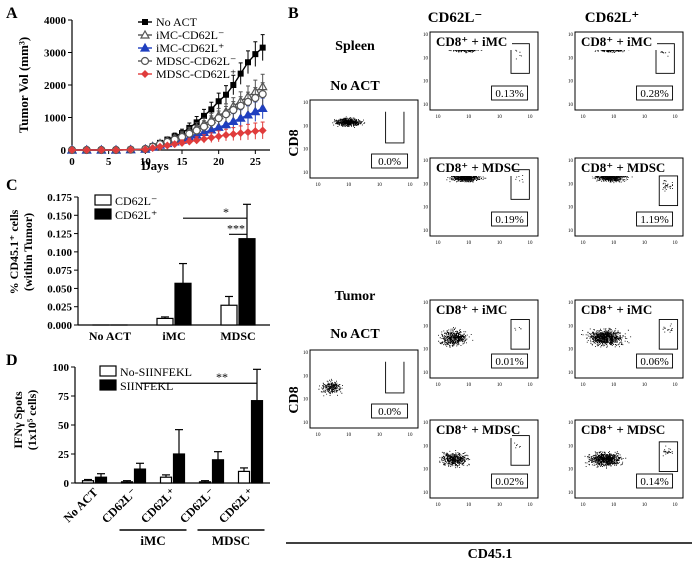  I want to click on flow-plot-spleen-3: 10 10 10 10 10 10 10 10 0.19% CD8⁺ + MDSC, so click(481, 201).